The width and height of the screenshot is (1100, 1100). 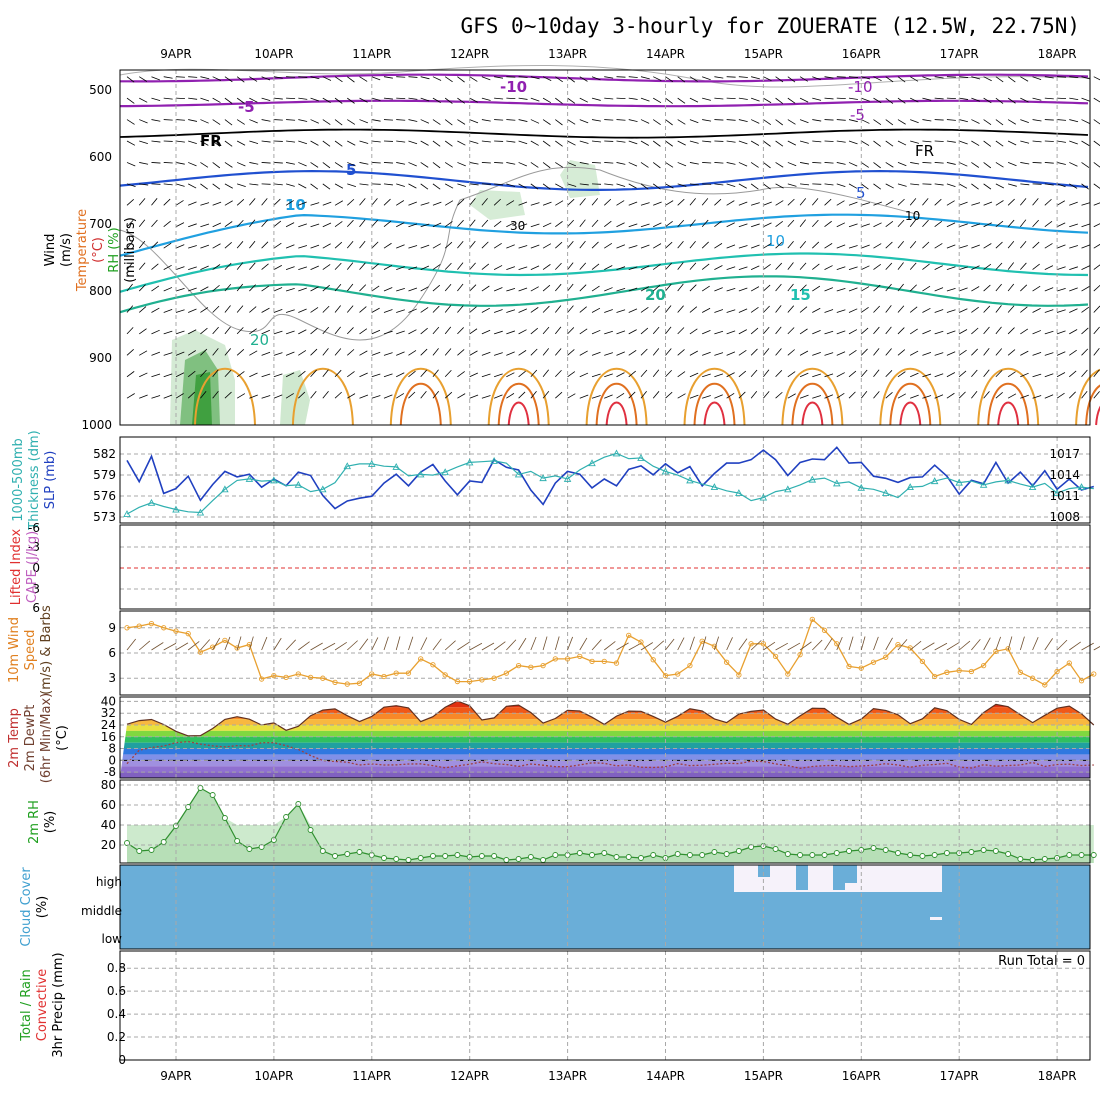 I want to click on rh-contour, so click(x=520, y=253).